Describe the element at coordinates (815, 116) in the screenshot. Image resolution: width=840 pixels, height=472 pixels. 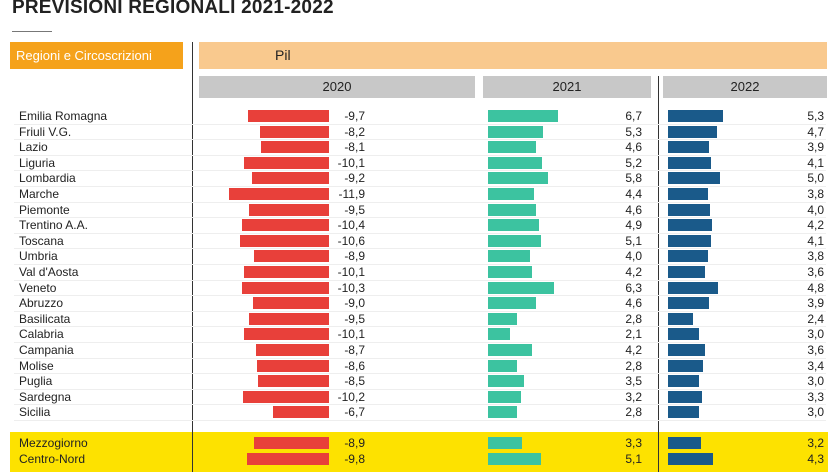
I see `value-2022: 5,3` at that location.